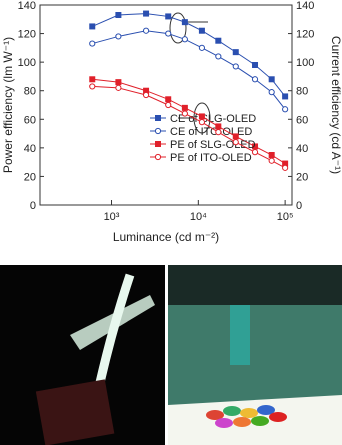 This screenshot has width=342, height=445. What do you see at coordinates (213, 145) in the screenshot?
I see `legend-label: PE of SLG-OLED` at bounding box center [213, 145].